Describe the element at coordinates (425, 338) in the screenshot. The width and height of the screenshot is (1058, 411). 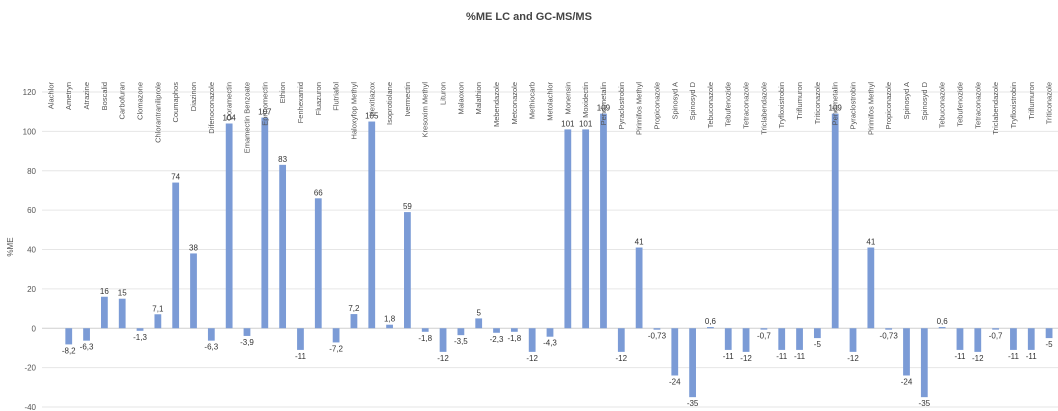
I see `data-label: -1,8` at that location.